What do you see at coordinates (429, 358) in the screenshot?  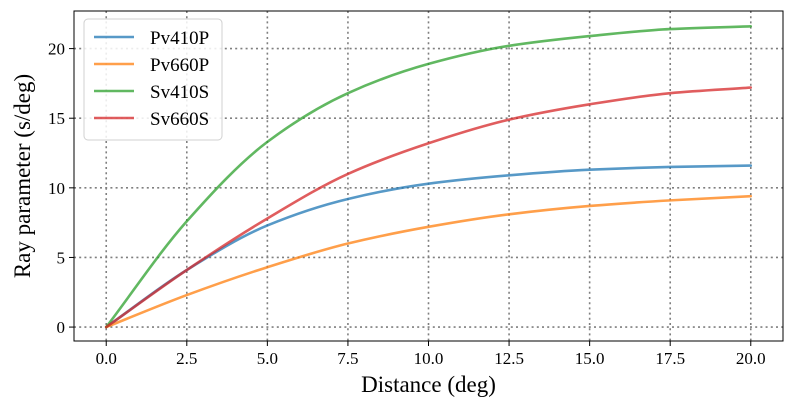 I see `x-tick-label: 10.0` at bounding box center [429, 358].